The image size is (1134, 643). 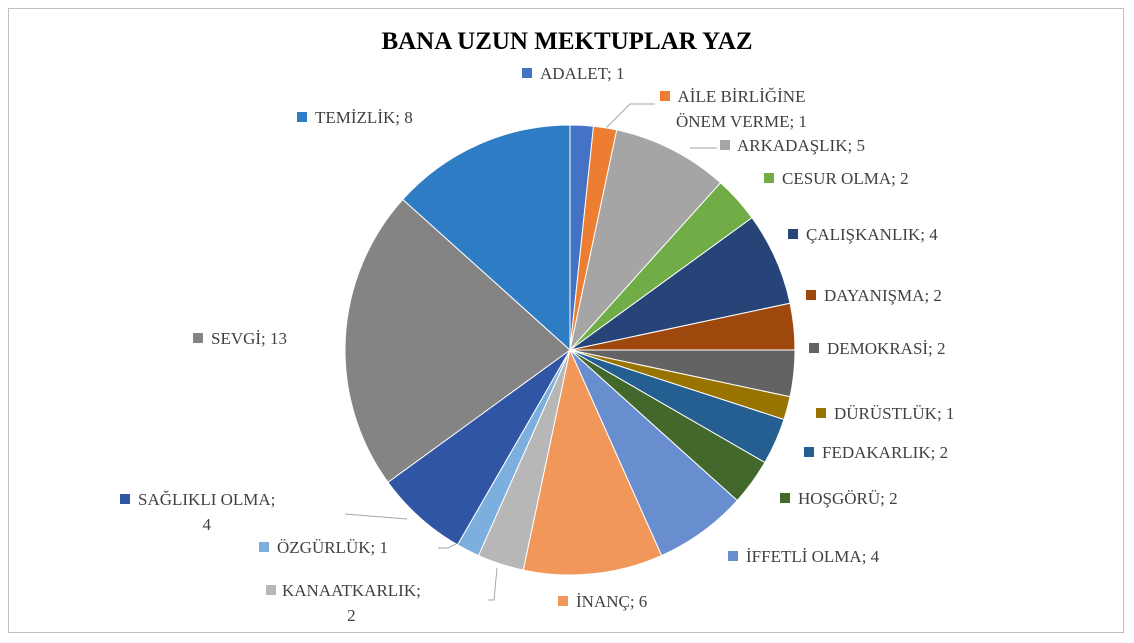 What do you see at coordinates (207, 512) in the screenshot?
I see `data-label: SAĞLIKLI OLMA; 4` at bounding box center [207, 512].